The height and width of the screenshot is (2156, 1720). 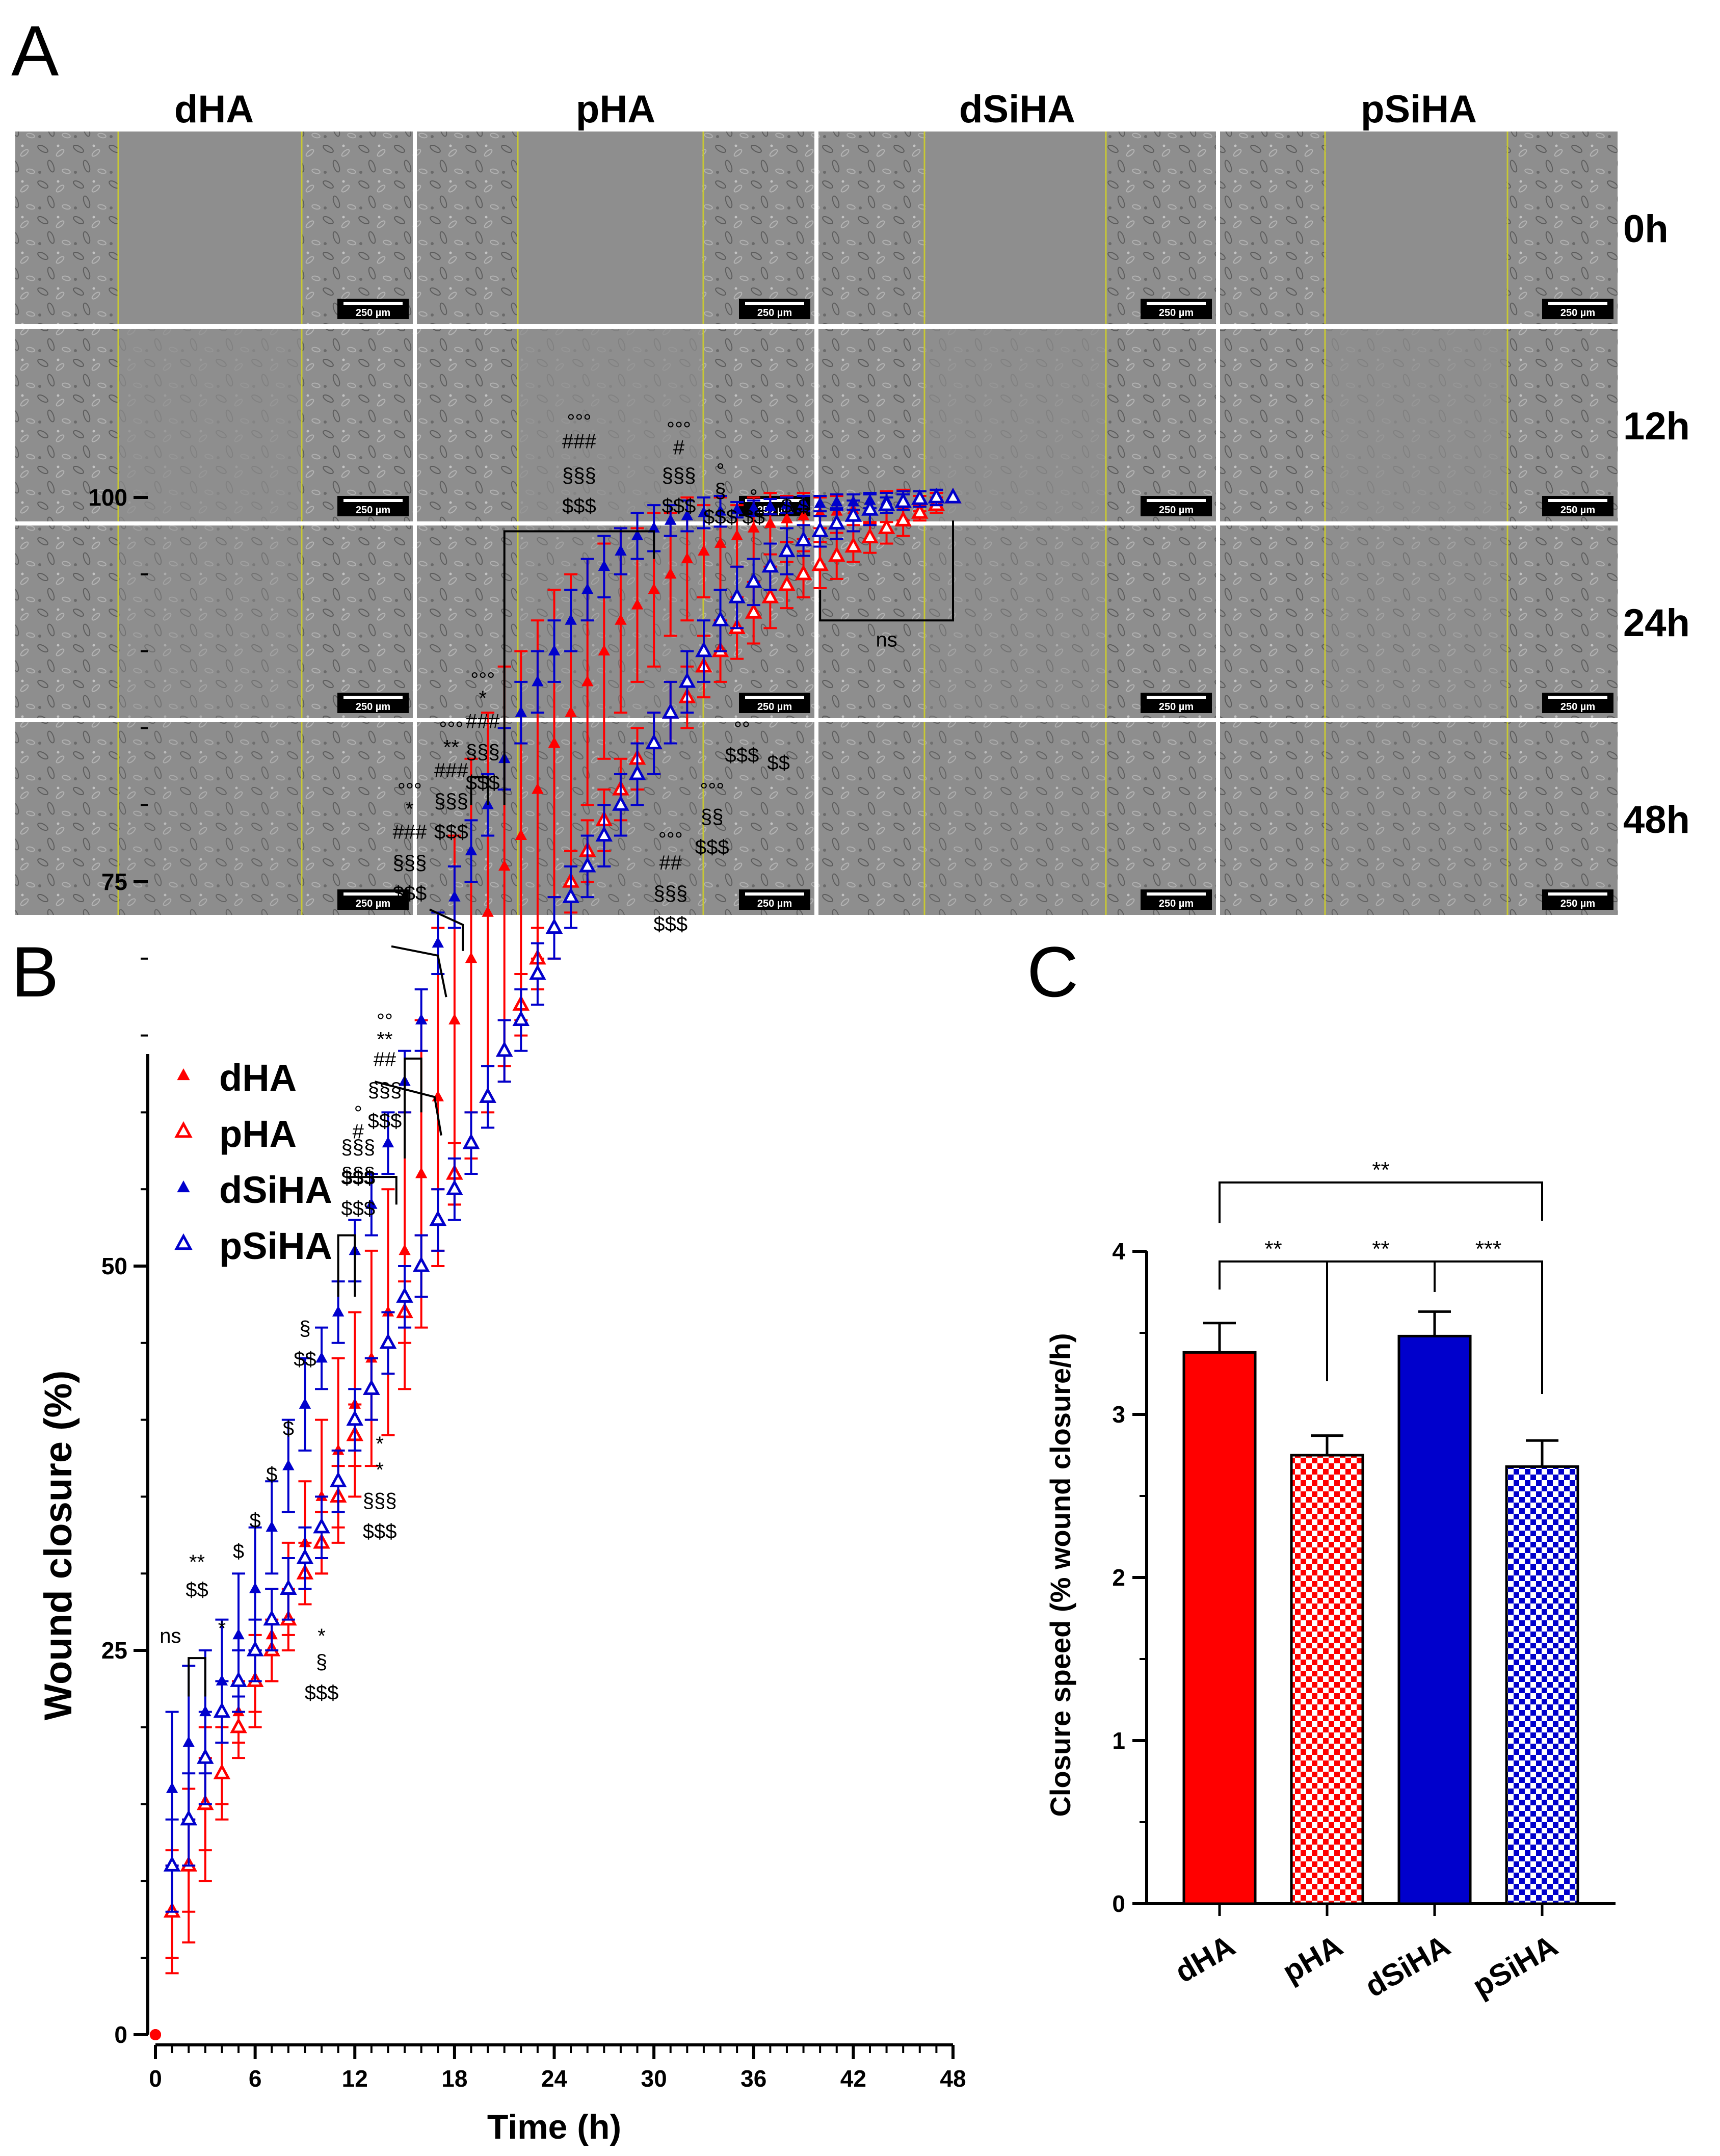 I want to click on x-tick-label-dha: dHA, so click(x=1204, y=1958).